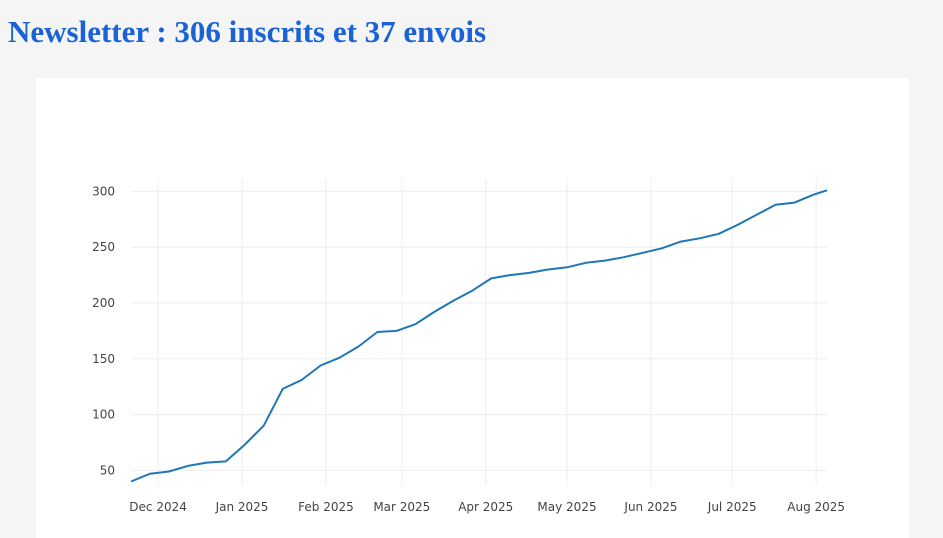 The width and height of the screenshot is (943, 538). What do you see at coordinates (247, 31) in the screenshot?
I see `page-title: Newsletter : 306 inscrits et 37 envois` at bounding box center [247, 31].